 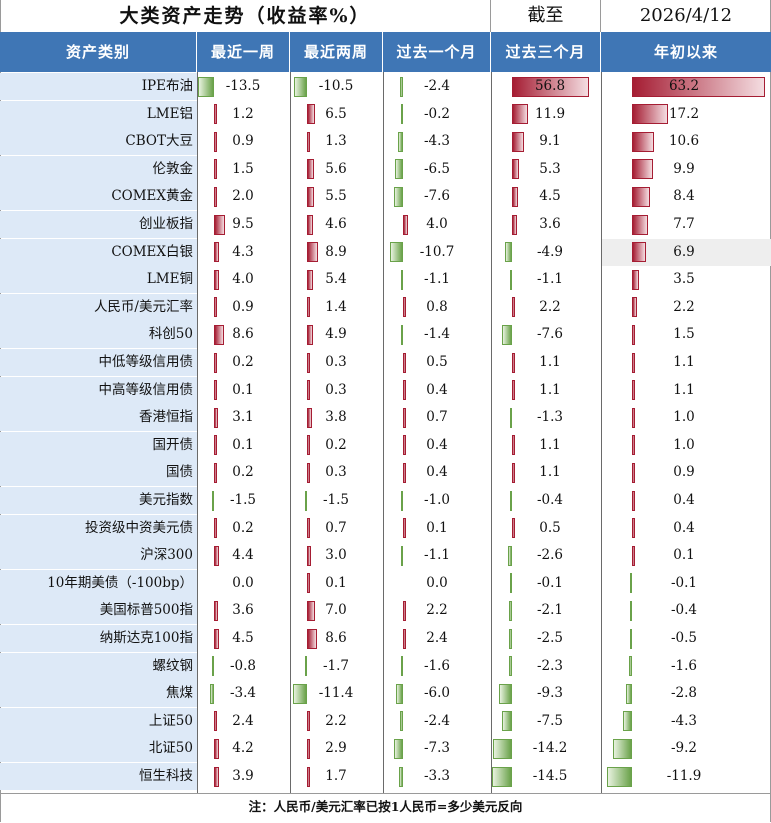 I want to click on as-of-date: 2026/4/12, so click(x=685, y=16).